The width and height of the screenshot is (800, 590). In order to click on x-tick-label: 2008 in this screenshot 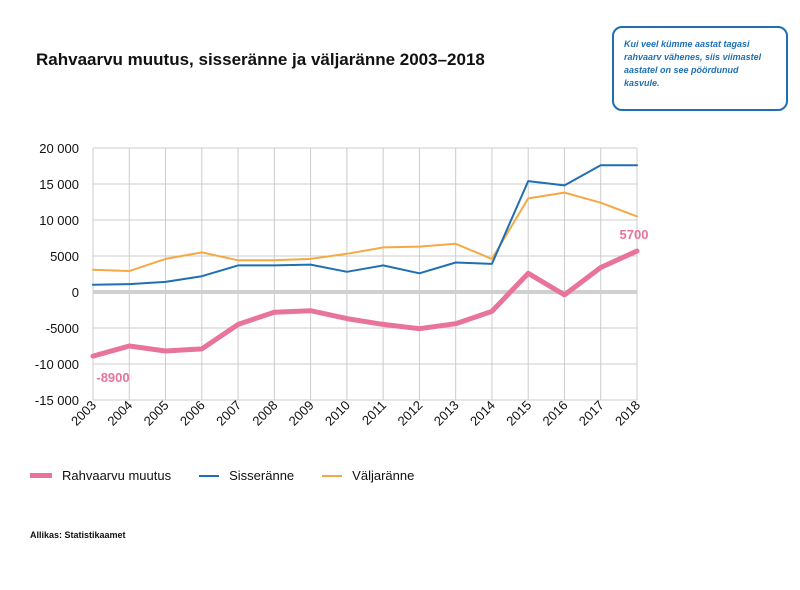, I will do `click(264, 413)`.